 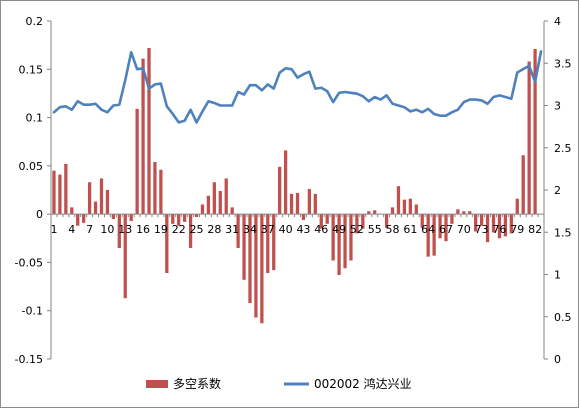 I want to click on x-tick-label: 55, so click(x=375, y=229).